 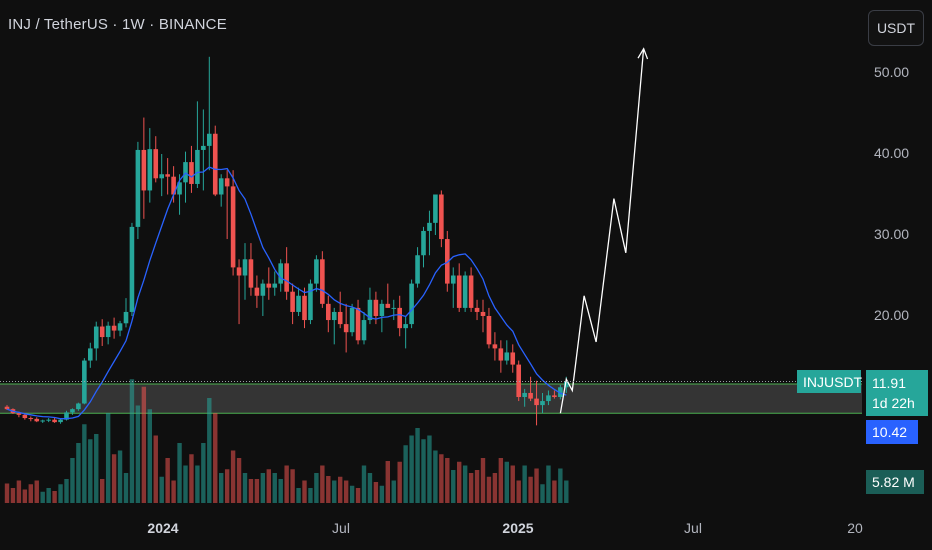 I want to click on projection-layer, so click(x=604, y=230).